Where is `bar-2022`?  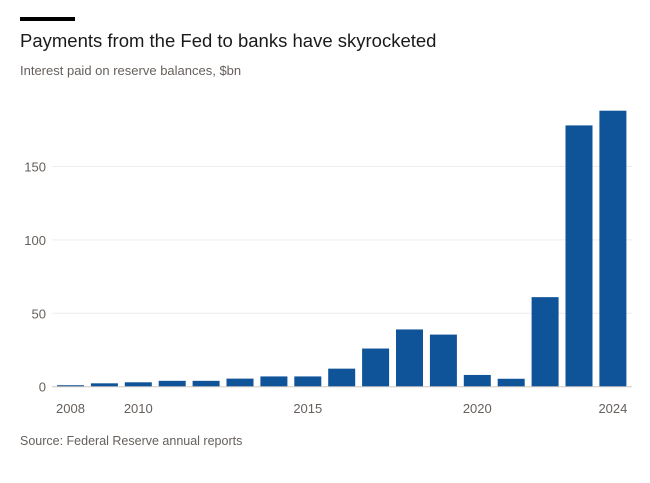
bar-2022 is located at coordinates (545, 342).